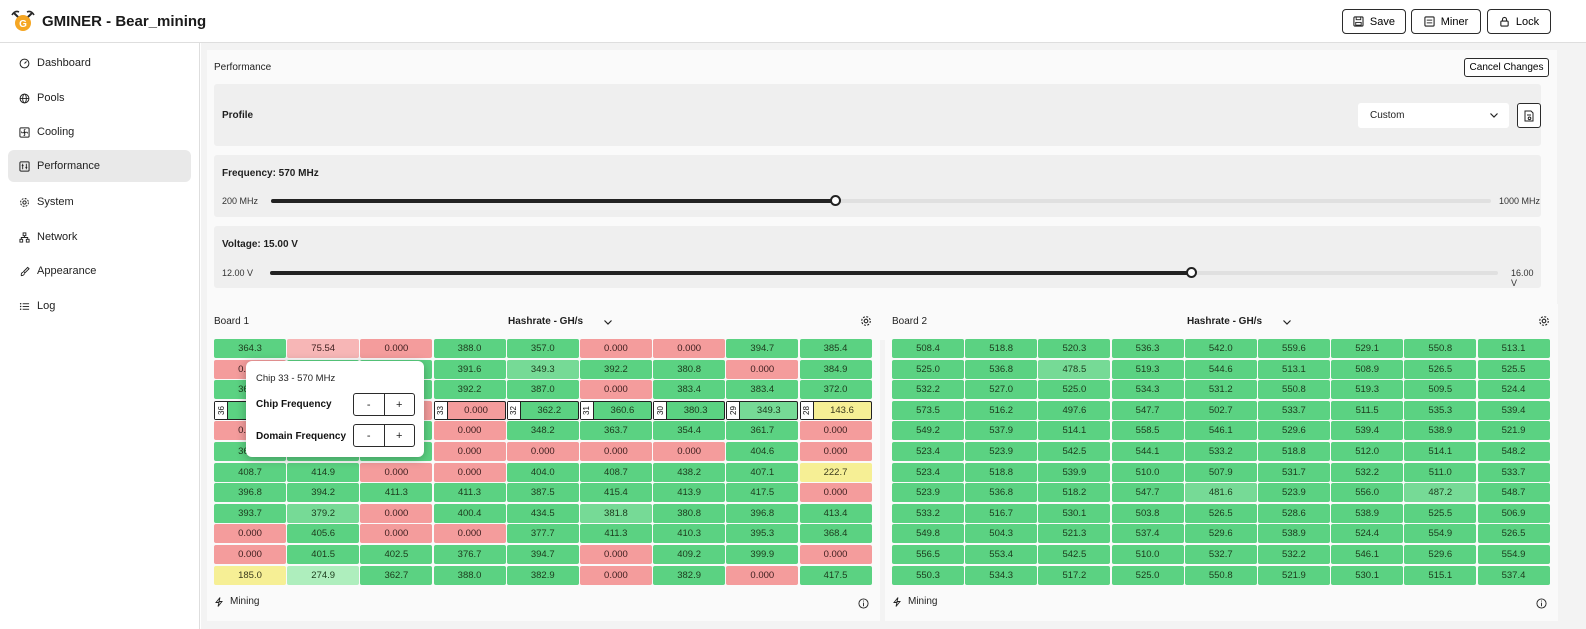 Image resolution: width=1586 pixels, height=629 pixels. Describe the element at coordinates (1074, 575) in the screenshot. I see `chip-cell: 517.2` at that location.